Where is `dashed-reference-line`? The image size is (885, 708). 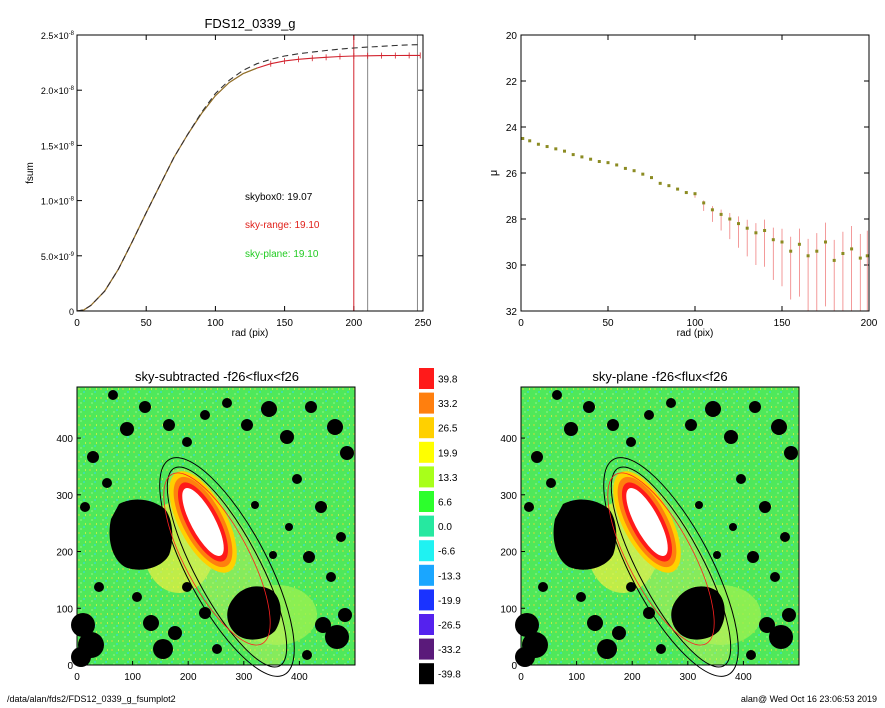
dashed-reference-line is located at coordinates (248, 178).